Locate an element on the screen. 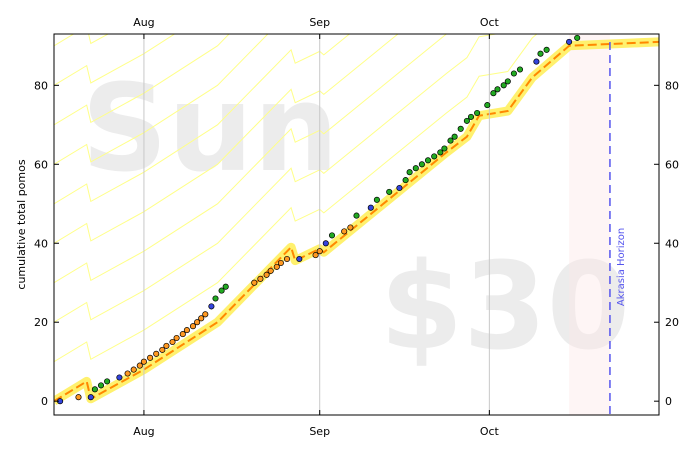 The width and height of the screenshot is (696, 453). y-tick-label-left: 60 is located at coordinates (41, 164).